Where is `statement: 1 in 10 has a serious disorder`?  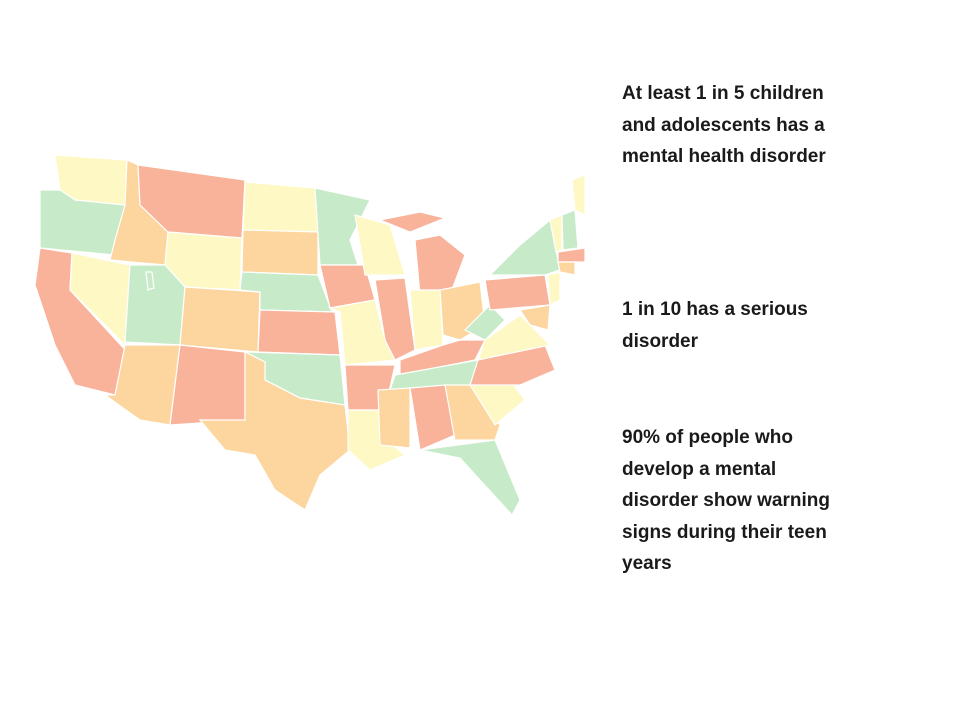 statement: 1 in 10 has a serious disorder is located at coordinates (715, 325).